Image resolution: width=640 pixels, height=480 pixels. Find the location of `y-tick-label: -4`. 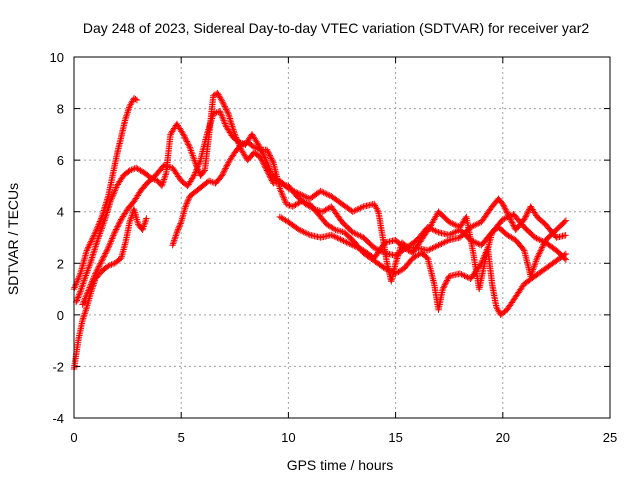

y-tick-label: -4 is located at coordinates (58, 418).